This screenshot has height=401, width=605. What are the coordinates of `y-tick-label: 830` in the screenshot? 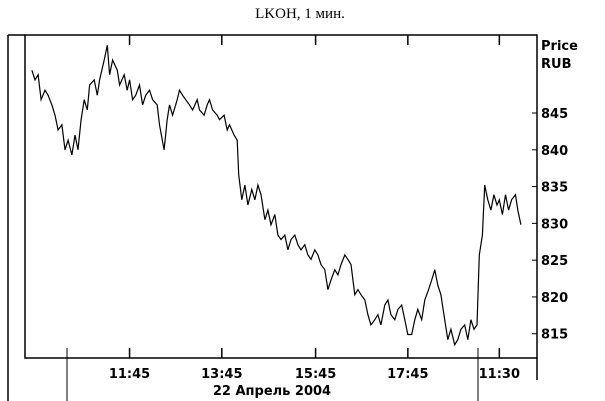 It's located at (554, 224).